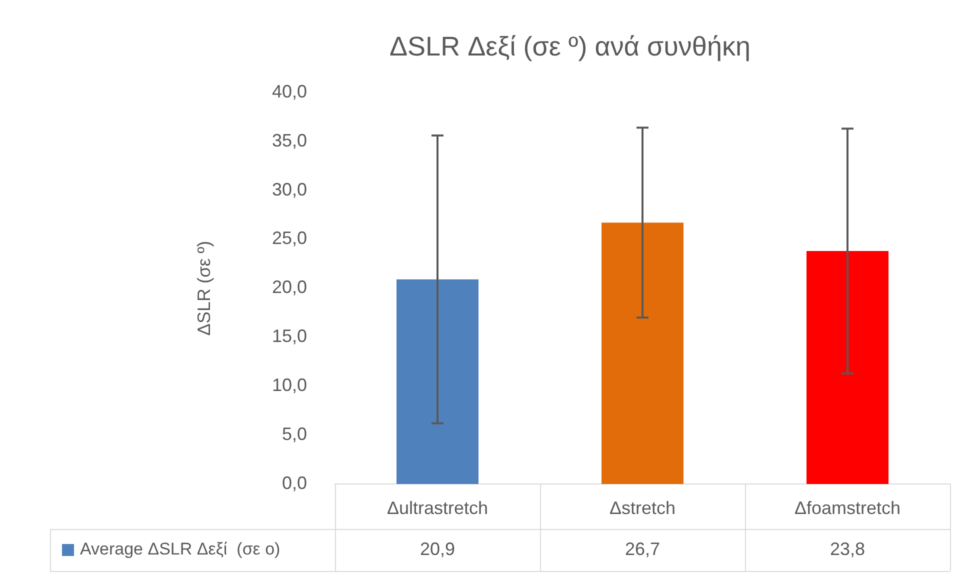 This screenshot has height=579, width=958. I want to click on x-tick-label: Δstretch, so click(642, 508).